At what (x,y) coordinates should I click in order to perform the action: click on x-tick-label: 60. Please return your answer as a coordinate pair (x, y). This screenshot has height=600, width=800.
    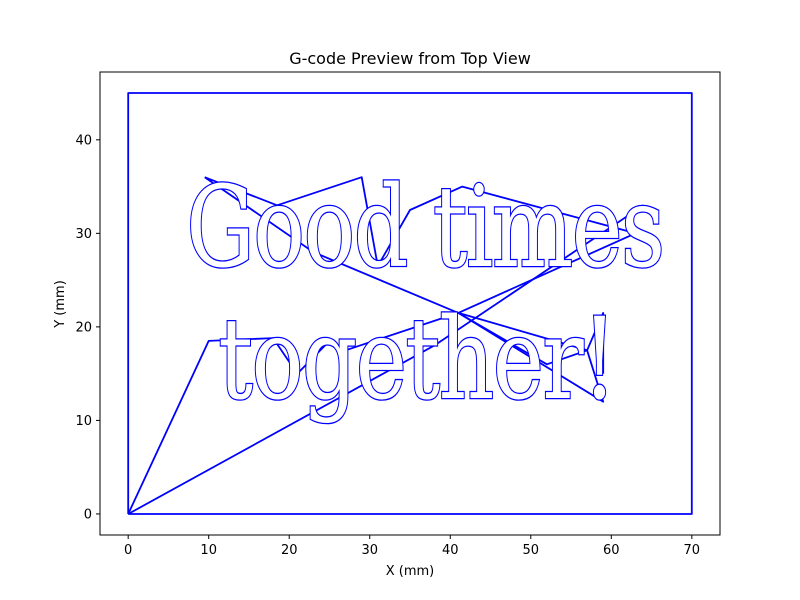
    Looking at the image, I should click on (611, 550).